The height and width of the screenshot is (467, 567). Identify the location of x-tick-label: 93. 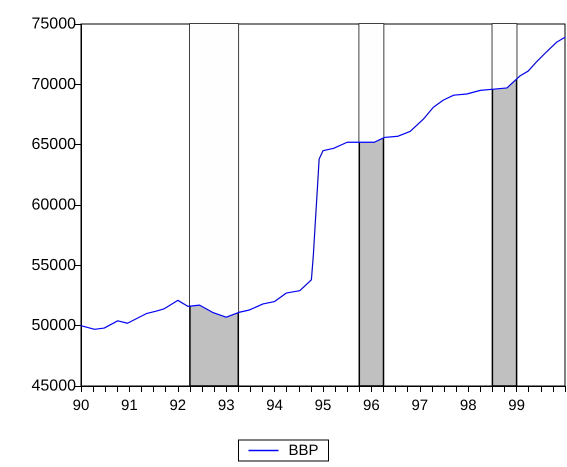
(226, 405).